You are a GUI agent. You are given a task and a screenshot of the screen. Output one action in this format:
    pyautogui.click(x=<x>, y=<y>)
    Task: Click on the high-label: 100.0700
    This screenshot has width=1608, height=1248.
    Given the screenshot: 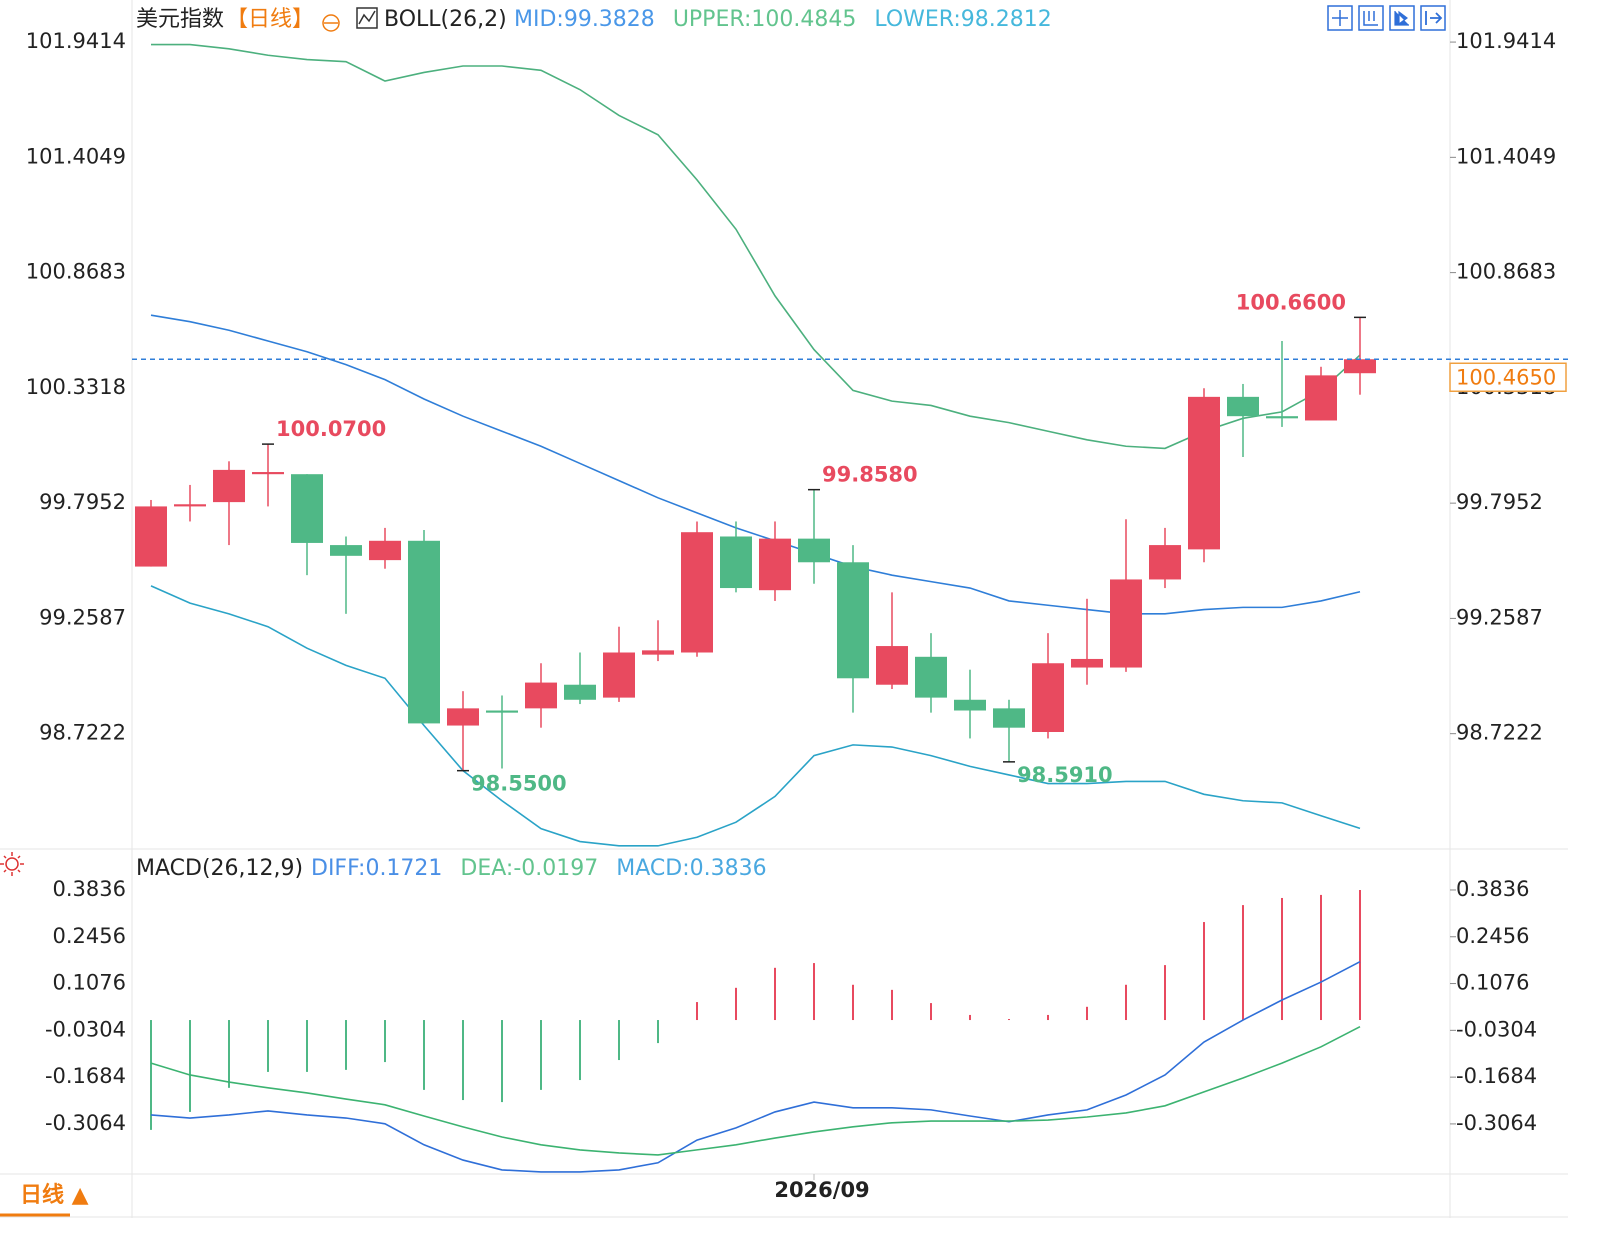 What is the action you would take?
    pyautogui.click(x=331, y=429)
    